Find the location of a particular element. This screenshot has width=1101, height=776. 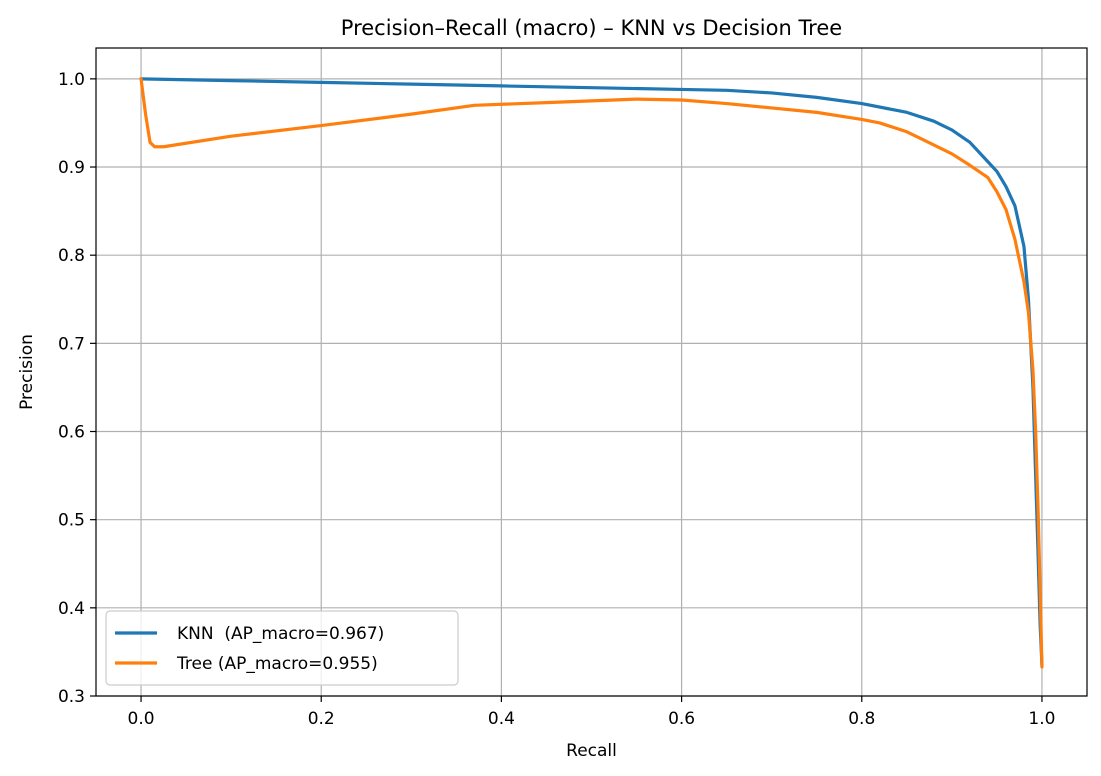

x-tick-label: 0.8 is located at coordinates (861, 719).